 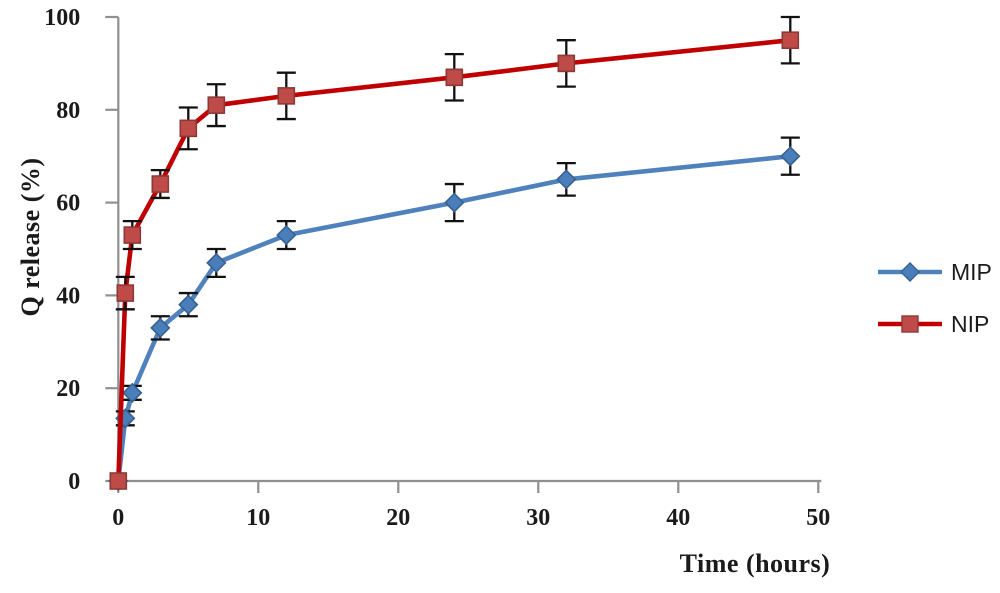 I want to click on legend-label-mip: MIP, so click(x=971, y=271).